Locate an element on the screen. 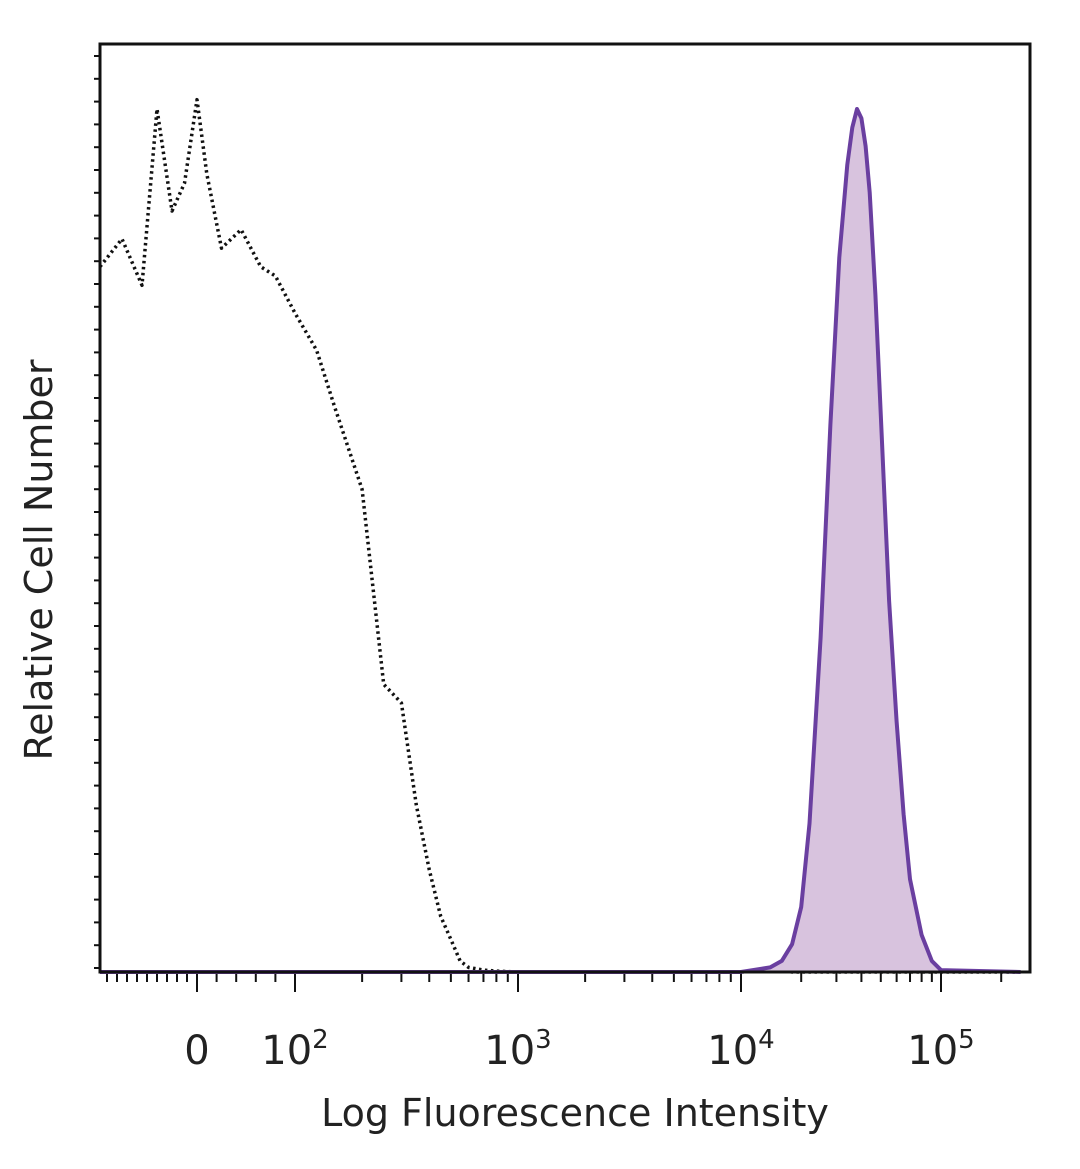 The height and width of the screenshot is (1169, 1080). x-axis-title: Log Fluorescence Intensity is located at coordinates (575, 1113).